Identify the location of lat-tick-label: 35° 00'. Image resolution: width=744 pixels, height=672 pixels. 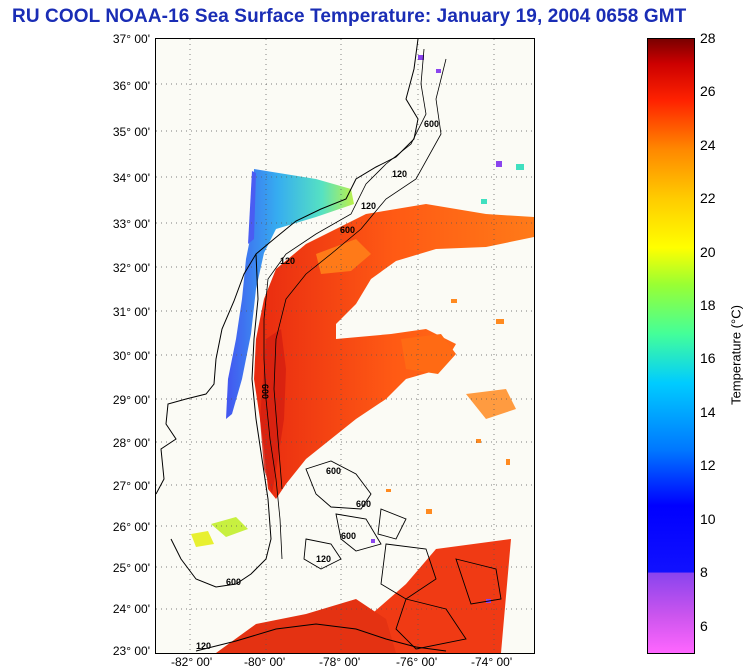
(131, 132).